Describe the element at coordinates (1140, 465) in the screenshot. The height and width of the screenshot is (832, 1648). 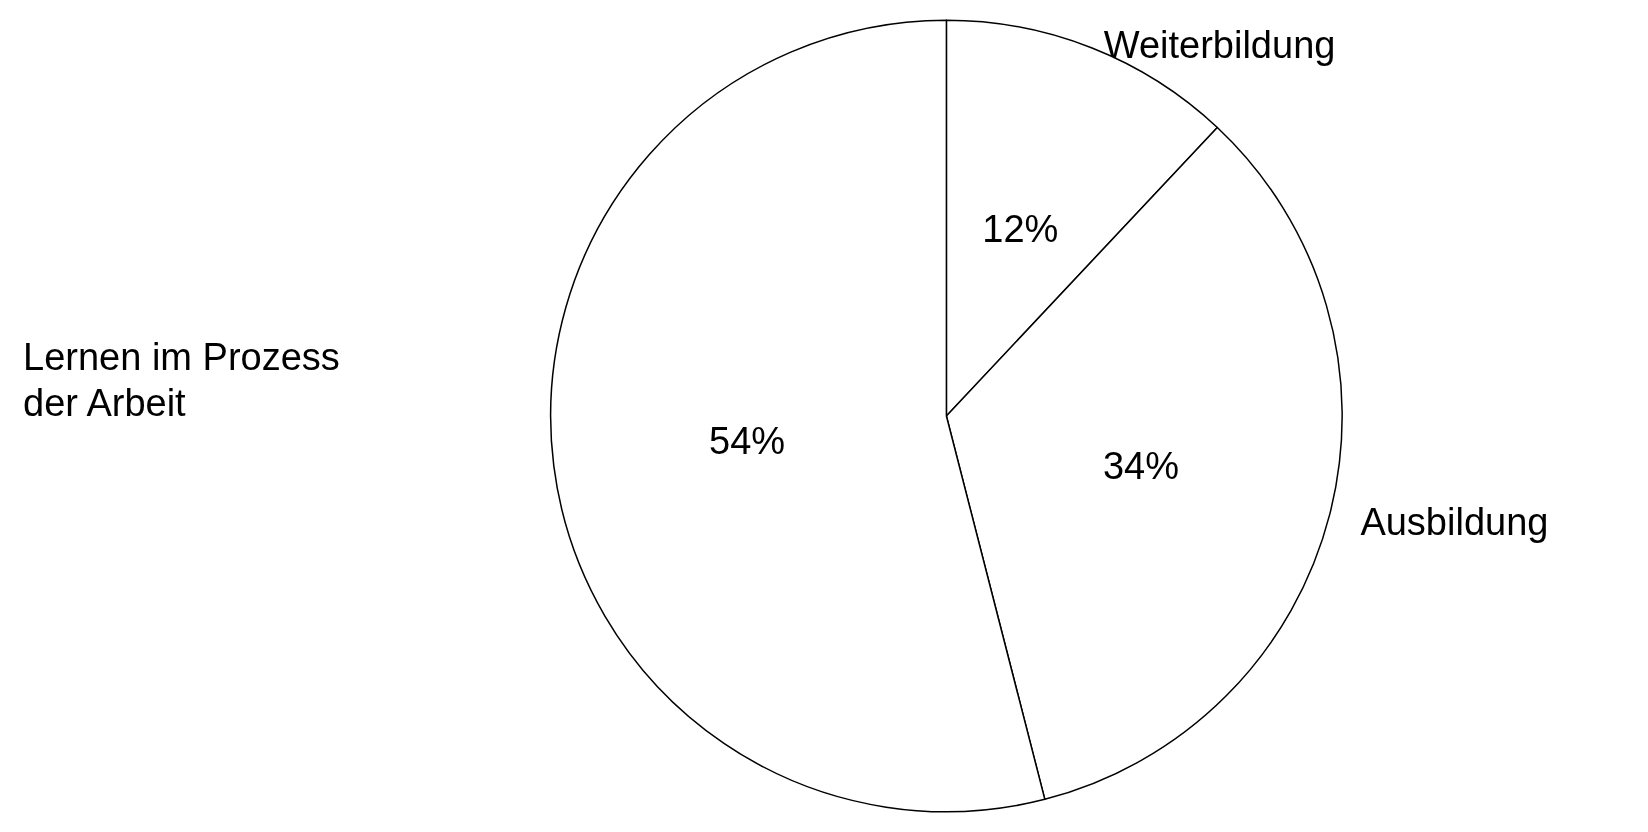
I see `data-label: 34%` at that location.